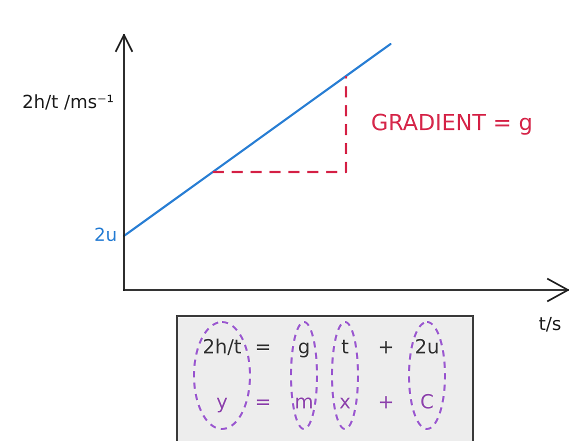  Describe the element at coordinates (549, 324) in the screenshot. I see `x-axis-title: t/s` at that location.